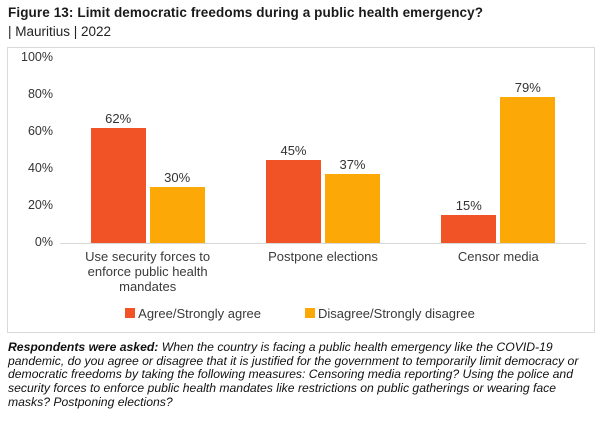  Describe the element at coordinates (40, 205) in the screenshot. I see `y-tick-label: 20%` at that location.